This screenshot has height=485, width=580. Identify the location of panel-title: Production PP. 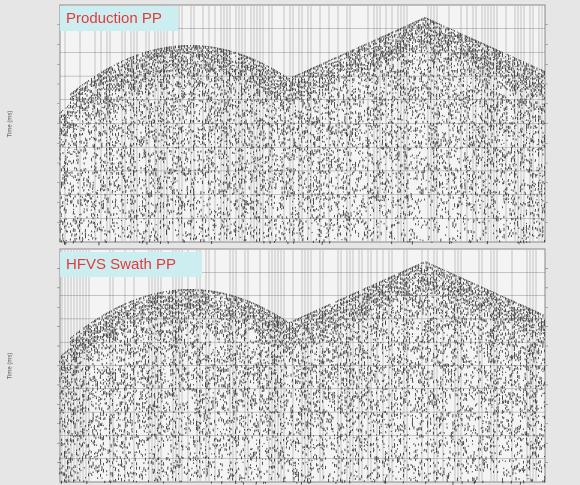
(114, 18).